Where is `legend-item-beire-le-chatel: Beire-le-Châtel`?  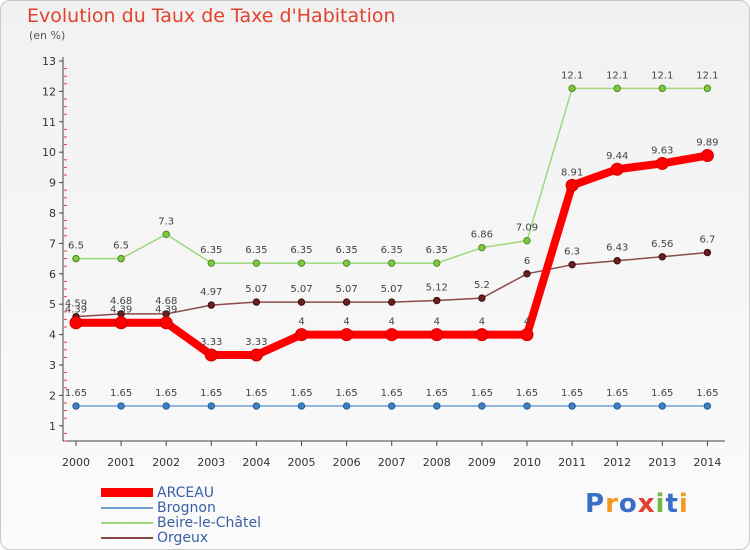
legend-item-beire-le-chatel: Beire-le-Châtel is located at coordinates (181, 522).